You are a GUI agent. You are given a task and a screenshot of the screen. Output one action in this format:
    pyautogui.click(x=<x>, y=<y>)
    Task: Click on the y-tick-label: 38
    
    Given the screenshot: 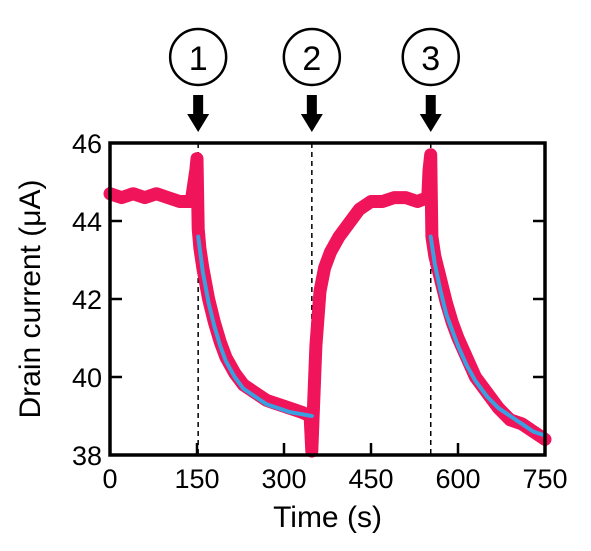 What is the action you would take?
    pyautogui.click(x=87, y=456)
    